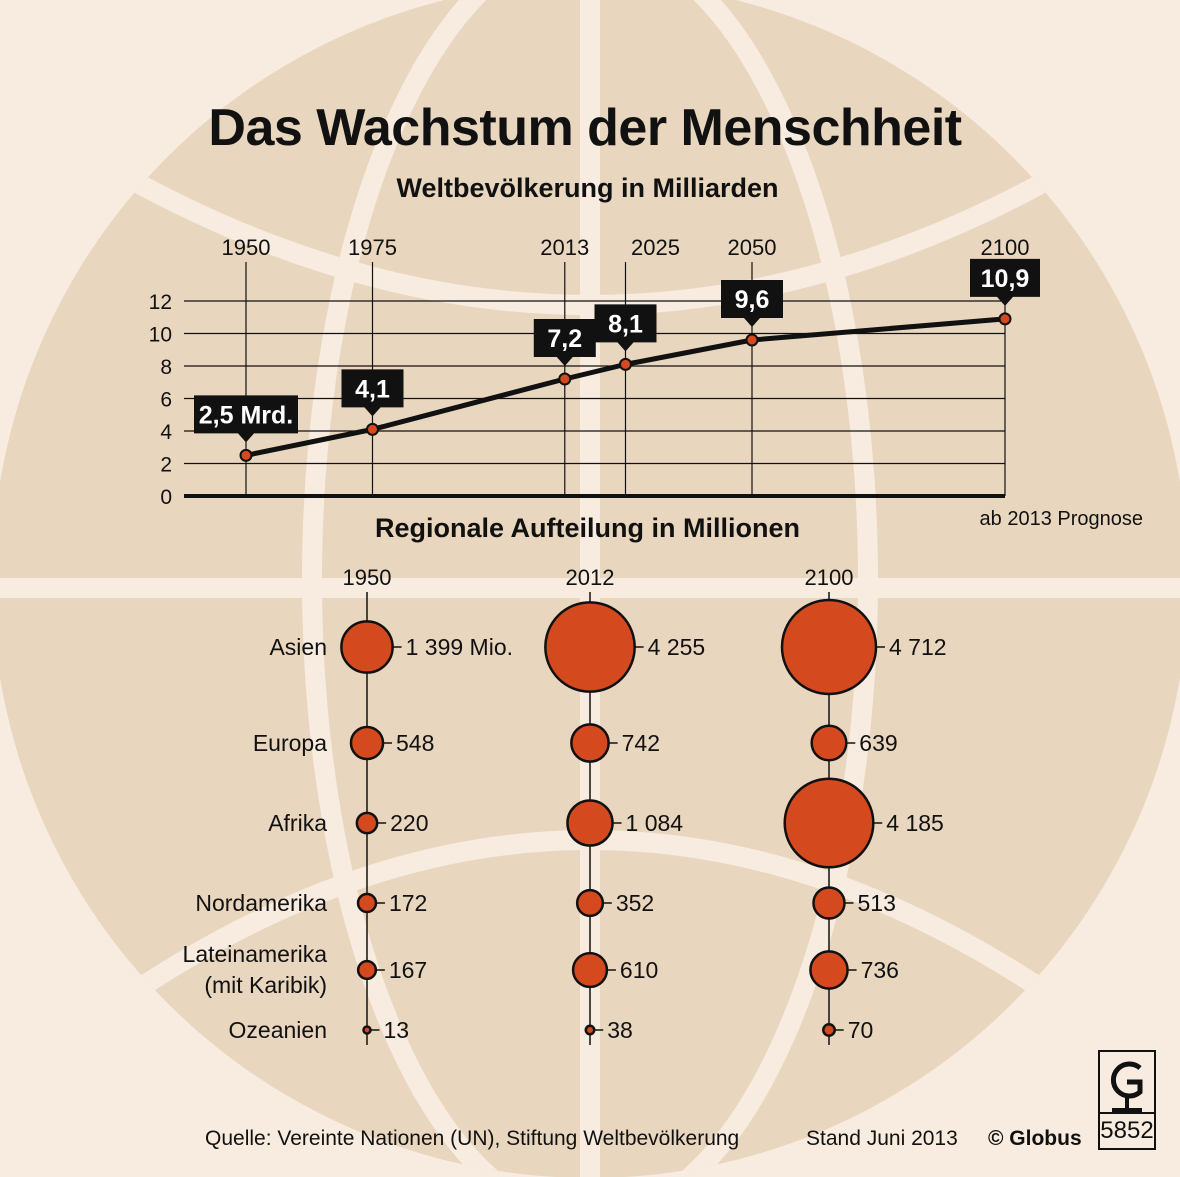  Describe the element at coordinates (641, 743) in the screenshot. I see `bubble-value-label: 742` at that location.